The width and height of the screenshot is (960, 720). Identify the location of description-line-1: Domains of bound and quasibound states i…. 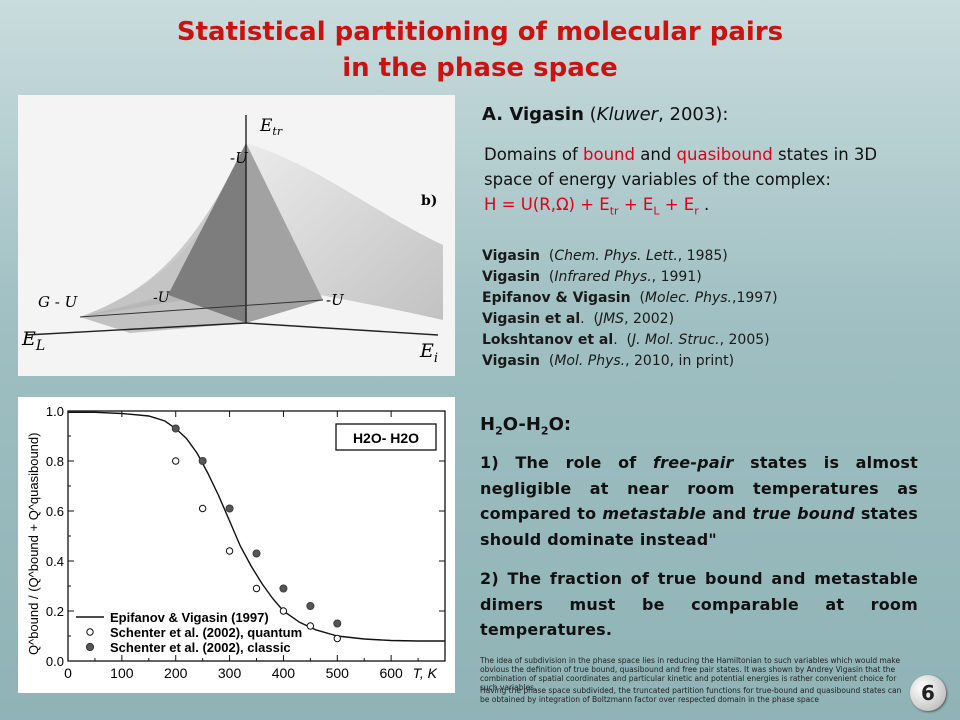
(681, 154).